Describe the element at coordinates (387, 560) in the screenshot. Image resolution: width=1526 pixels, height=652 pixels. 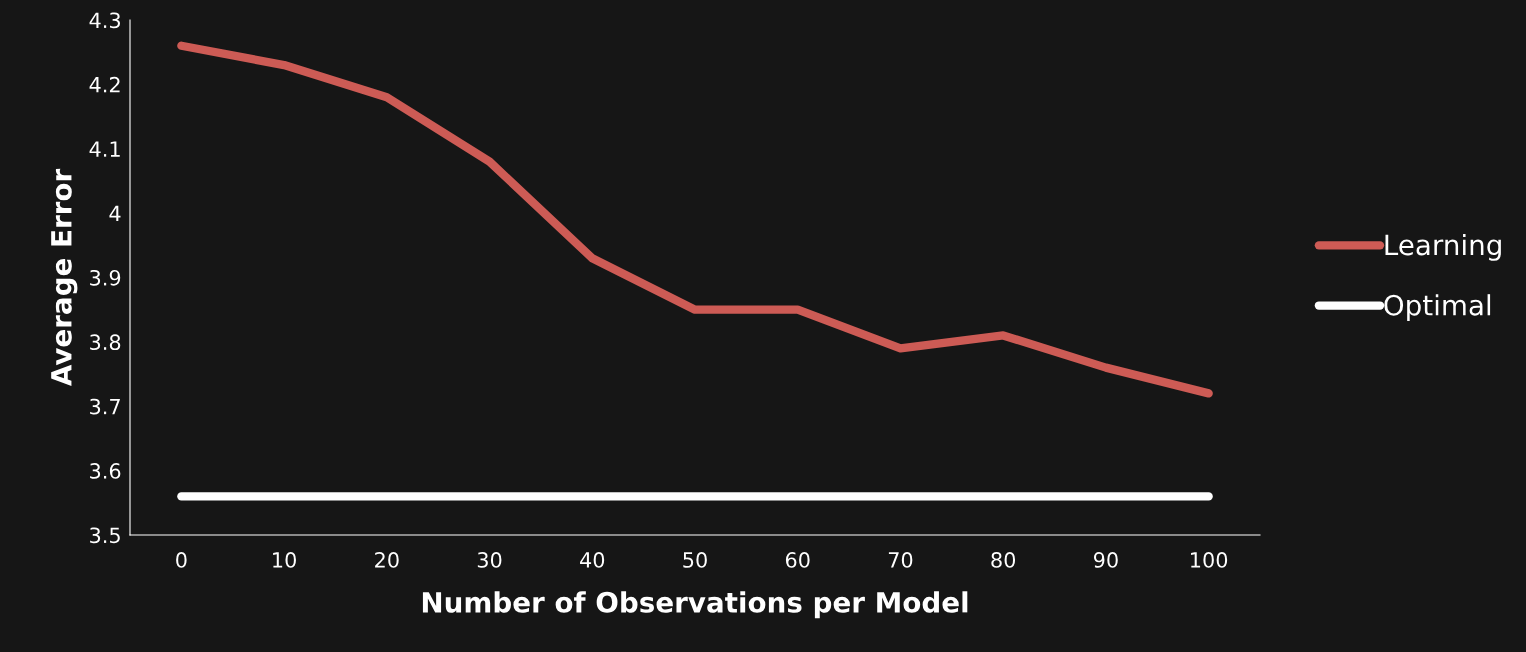
I see `x-tick-label: 20` at that location.